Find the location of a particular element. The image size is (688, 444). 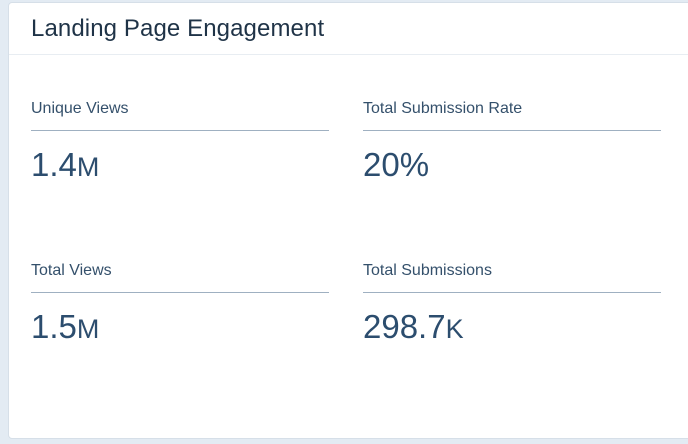

metric-label: Total Views is located at coordinates (71, 270).